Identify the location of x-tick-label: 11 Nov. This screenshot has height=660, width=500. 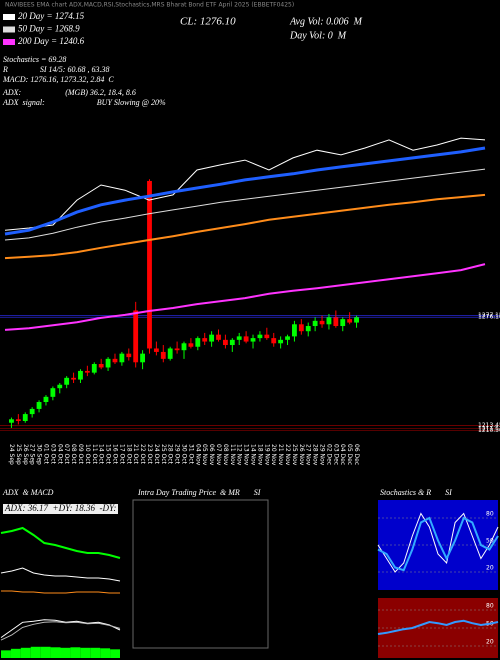
(232, 455).